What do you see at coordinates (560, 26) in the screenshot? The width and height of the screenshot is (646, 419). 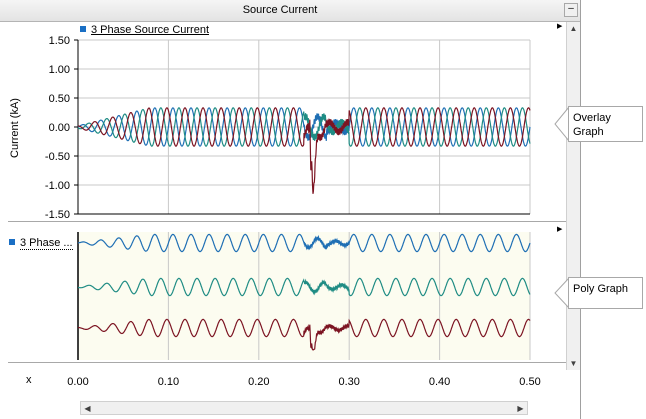 I see `overlay-expand-icon: ▶` at bounding box center [560, 26].